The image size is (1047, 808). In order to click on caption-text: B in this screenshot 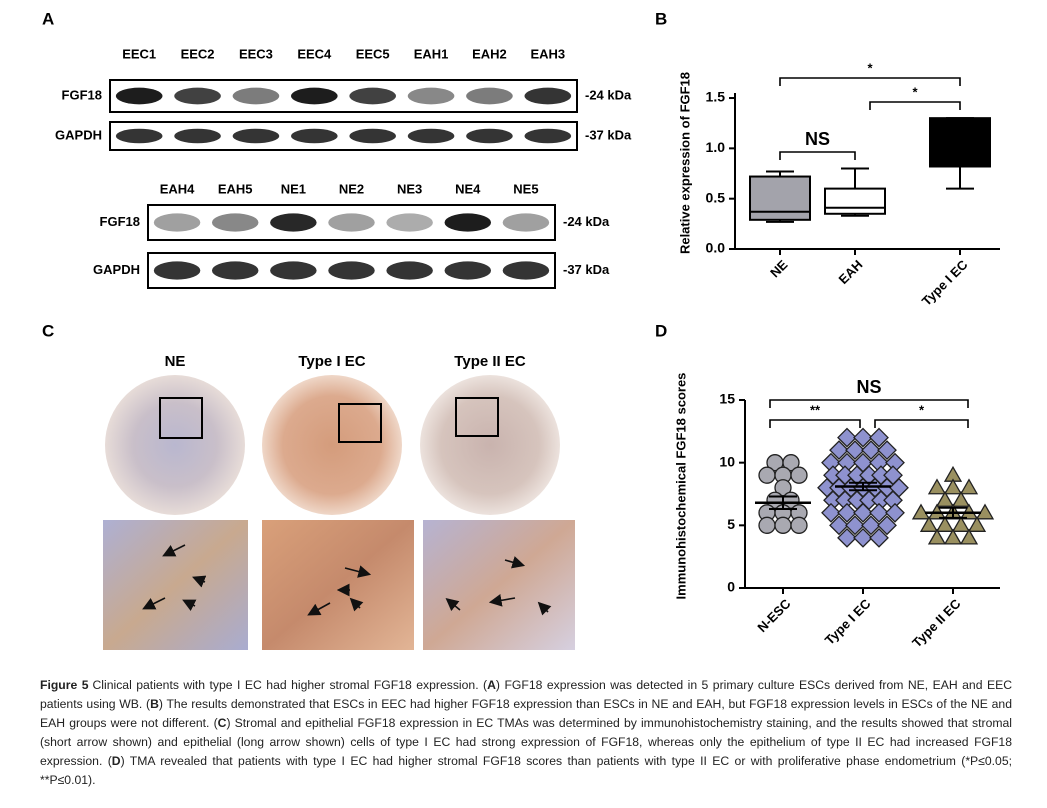, I will do `click(154, 704)`.